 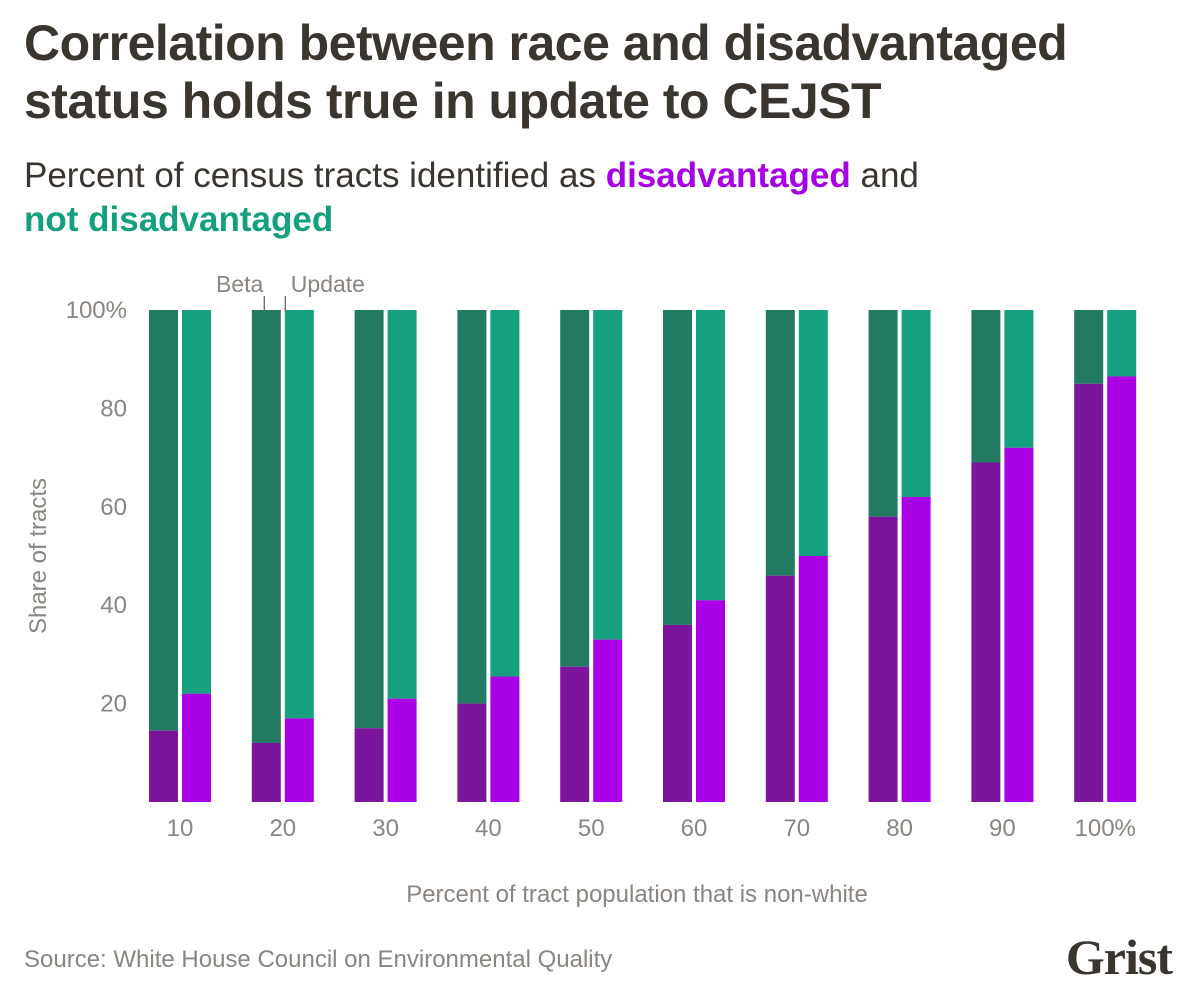 What do you see at coordinates (899, 828) in the screenshot?
I see `x-tick-label: 80` at bounding box center [899, 828].